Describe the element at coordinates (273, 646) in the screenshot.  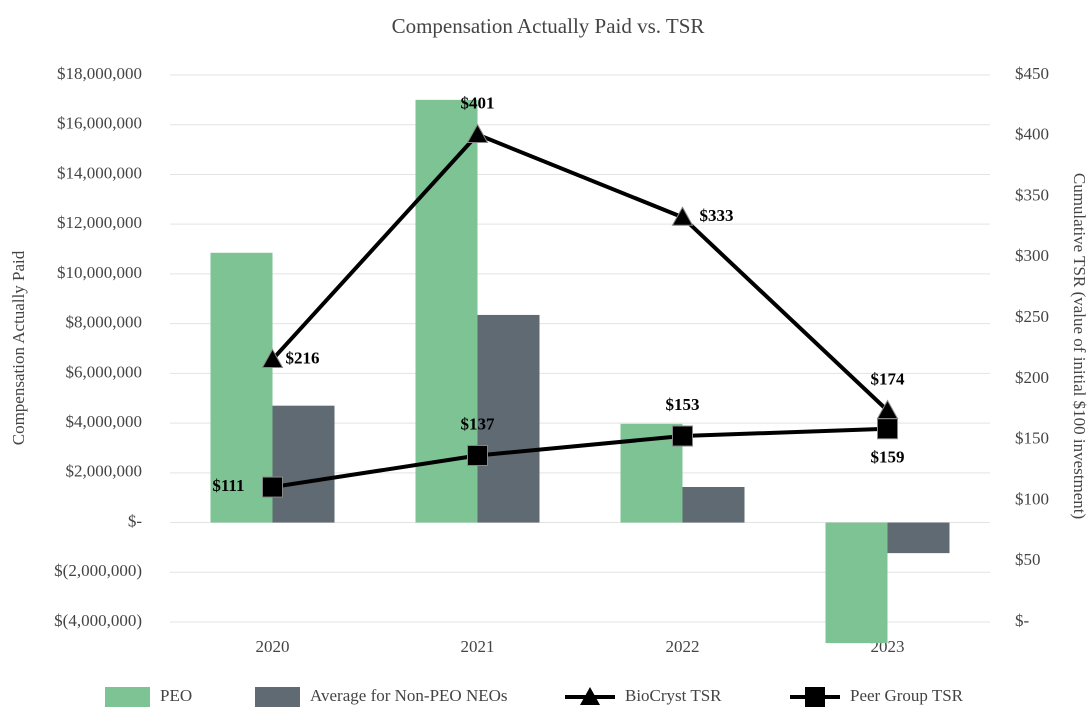
I see `x-tick-label: 2020` at that location.